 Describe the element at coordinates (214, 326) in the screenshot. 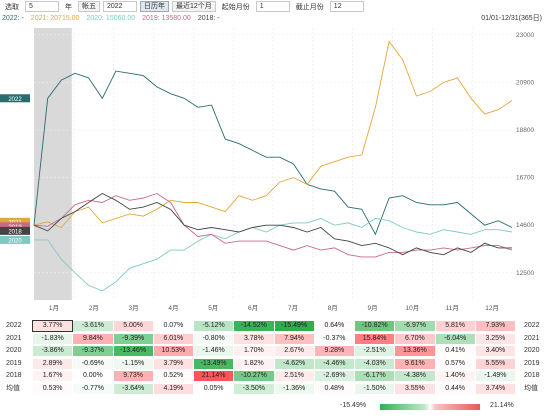

I see `table-cell: -5.12%` at that location.